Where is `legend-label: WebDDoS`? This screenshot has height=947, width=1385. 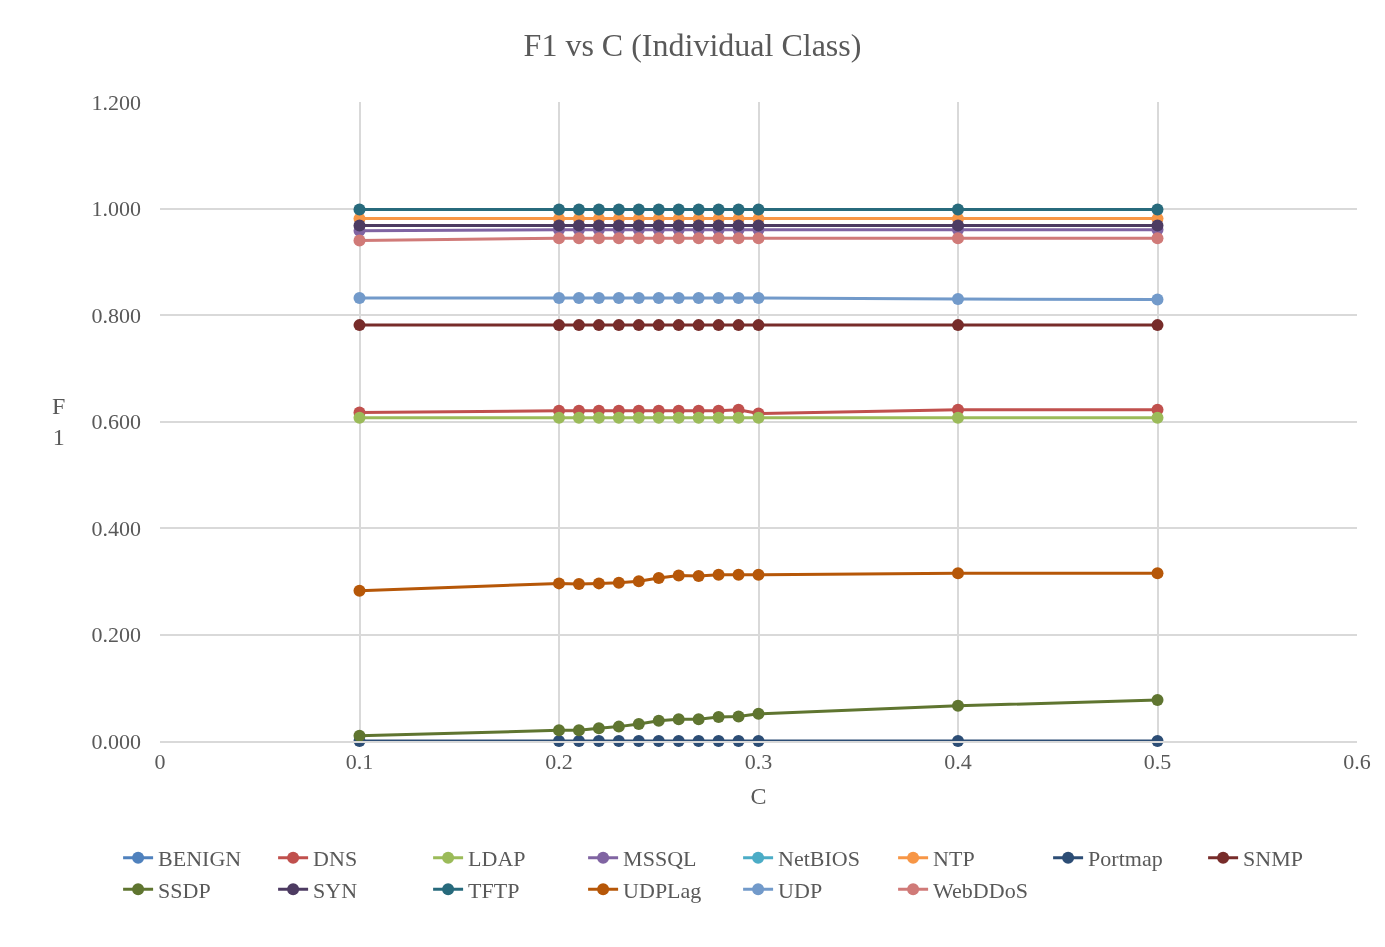
legend-label: WebDDoS is located at coordinates (980, 890).